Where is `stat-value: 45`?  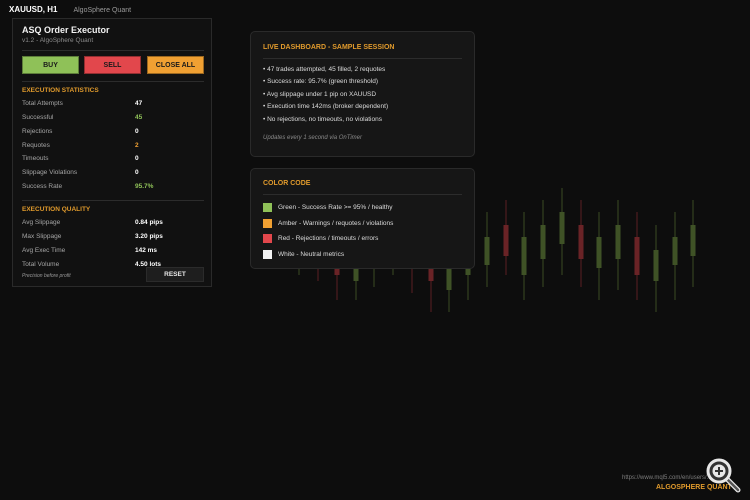
stat-value: 45 is located at coordinates (139, 117).